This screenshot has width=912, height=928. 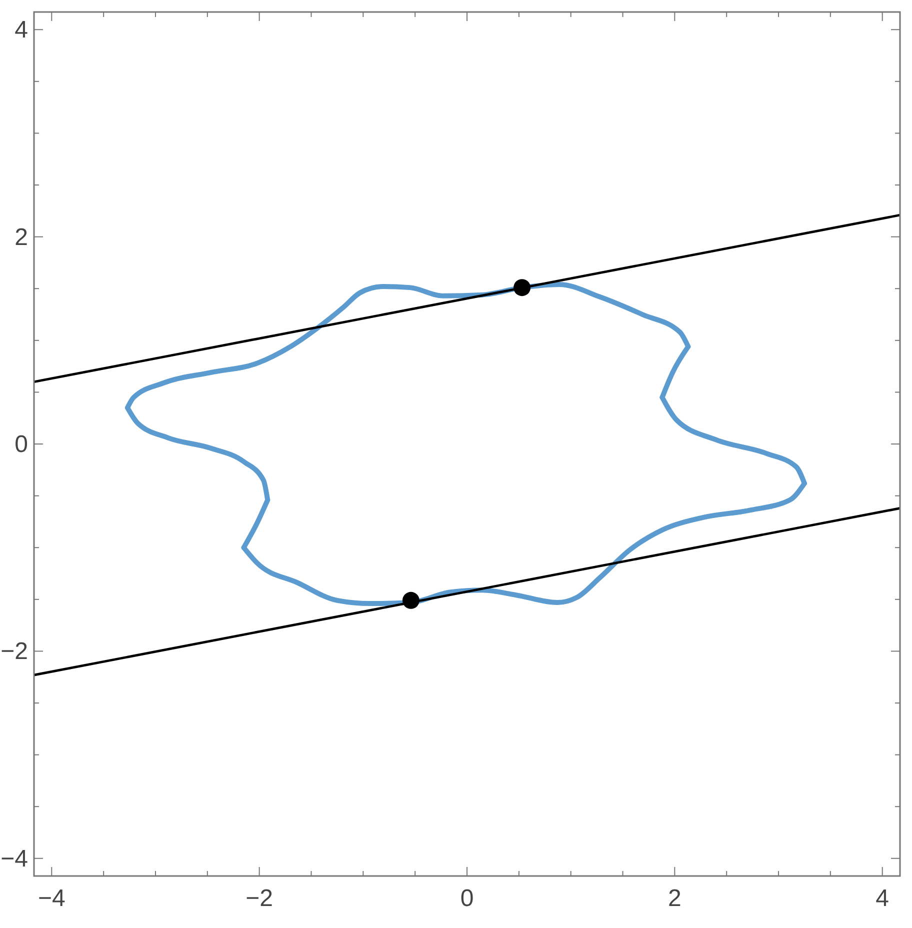 What do you see at coordinates (21, 444) in the screenshot?
I see `y-tick-label: 0` at bounding box center [21, 444].